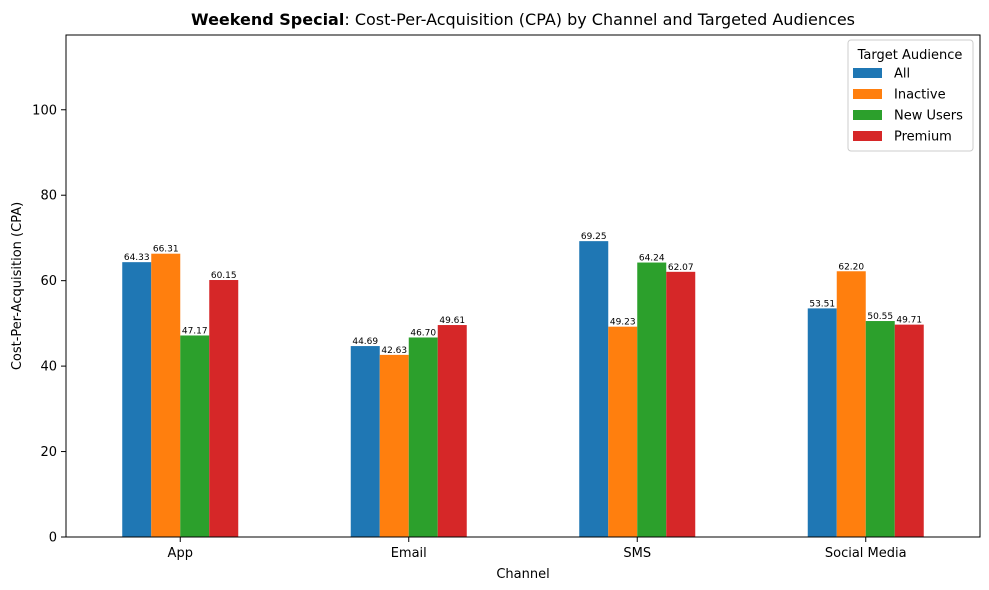 The width and height of the screenshot is (989, 590). I want to click on x-axis: App Email SMS Social Media, so click(537, 549).